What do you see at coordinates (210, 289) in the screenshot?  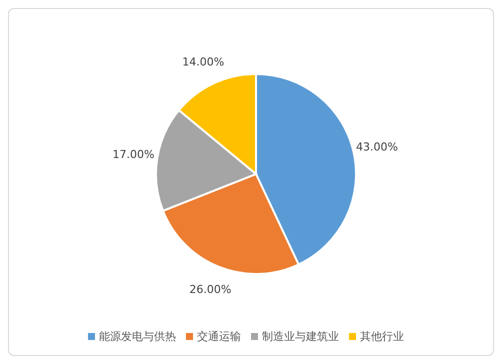 I see `data-label: 26.00%` at bounding box center [210, 289].